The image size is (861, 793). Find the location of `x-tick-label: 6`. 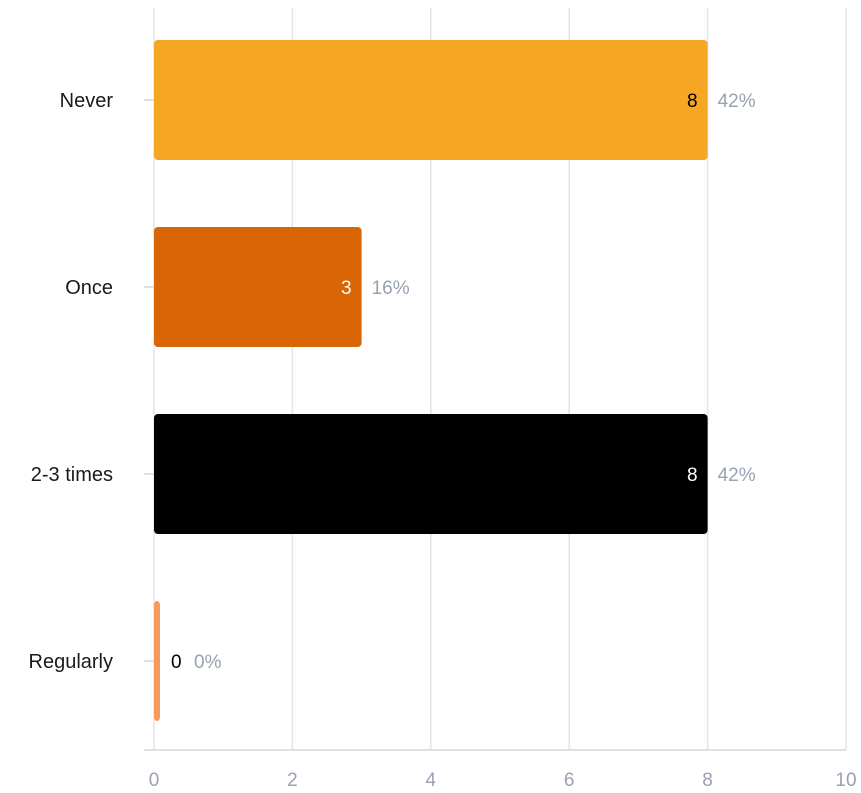

x-tick-label: 6 is located at coordinates (569, 780).